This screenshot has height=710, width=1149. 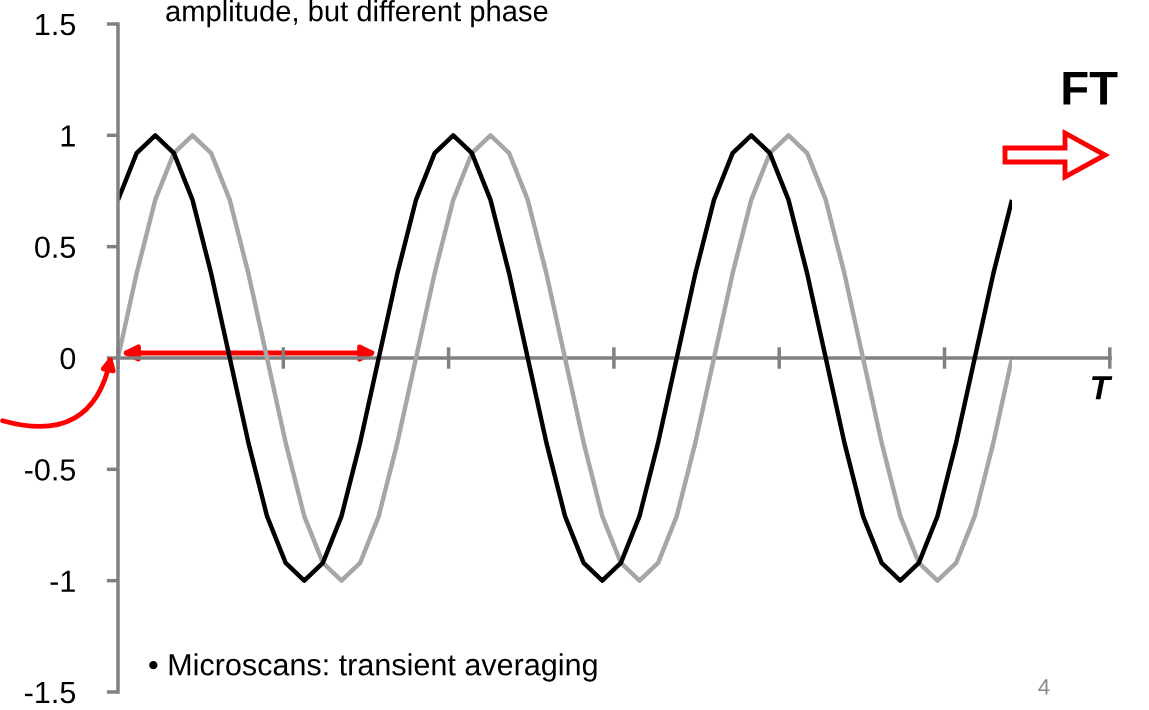 What do you see at coordinates (56, 25) in the screenshot?
I see `y-tick-label: 1.5` at bounding box center [56, 25].